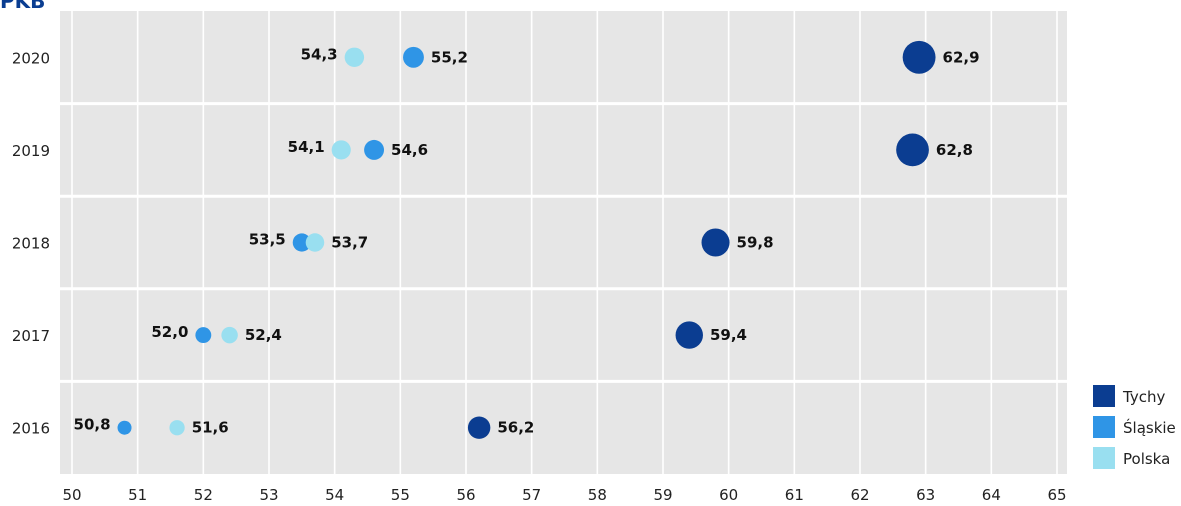 This screenshot has width=1181, height=506. I want to click on x-axis-labels: 50 51 52 53 54 55 56 57 58 59 60 61 62 63 64 65, so click(564, 495).